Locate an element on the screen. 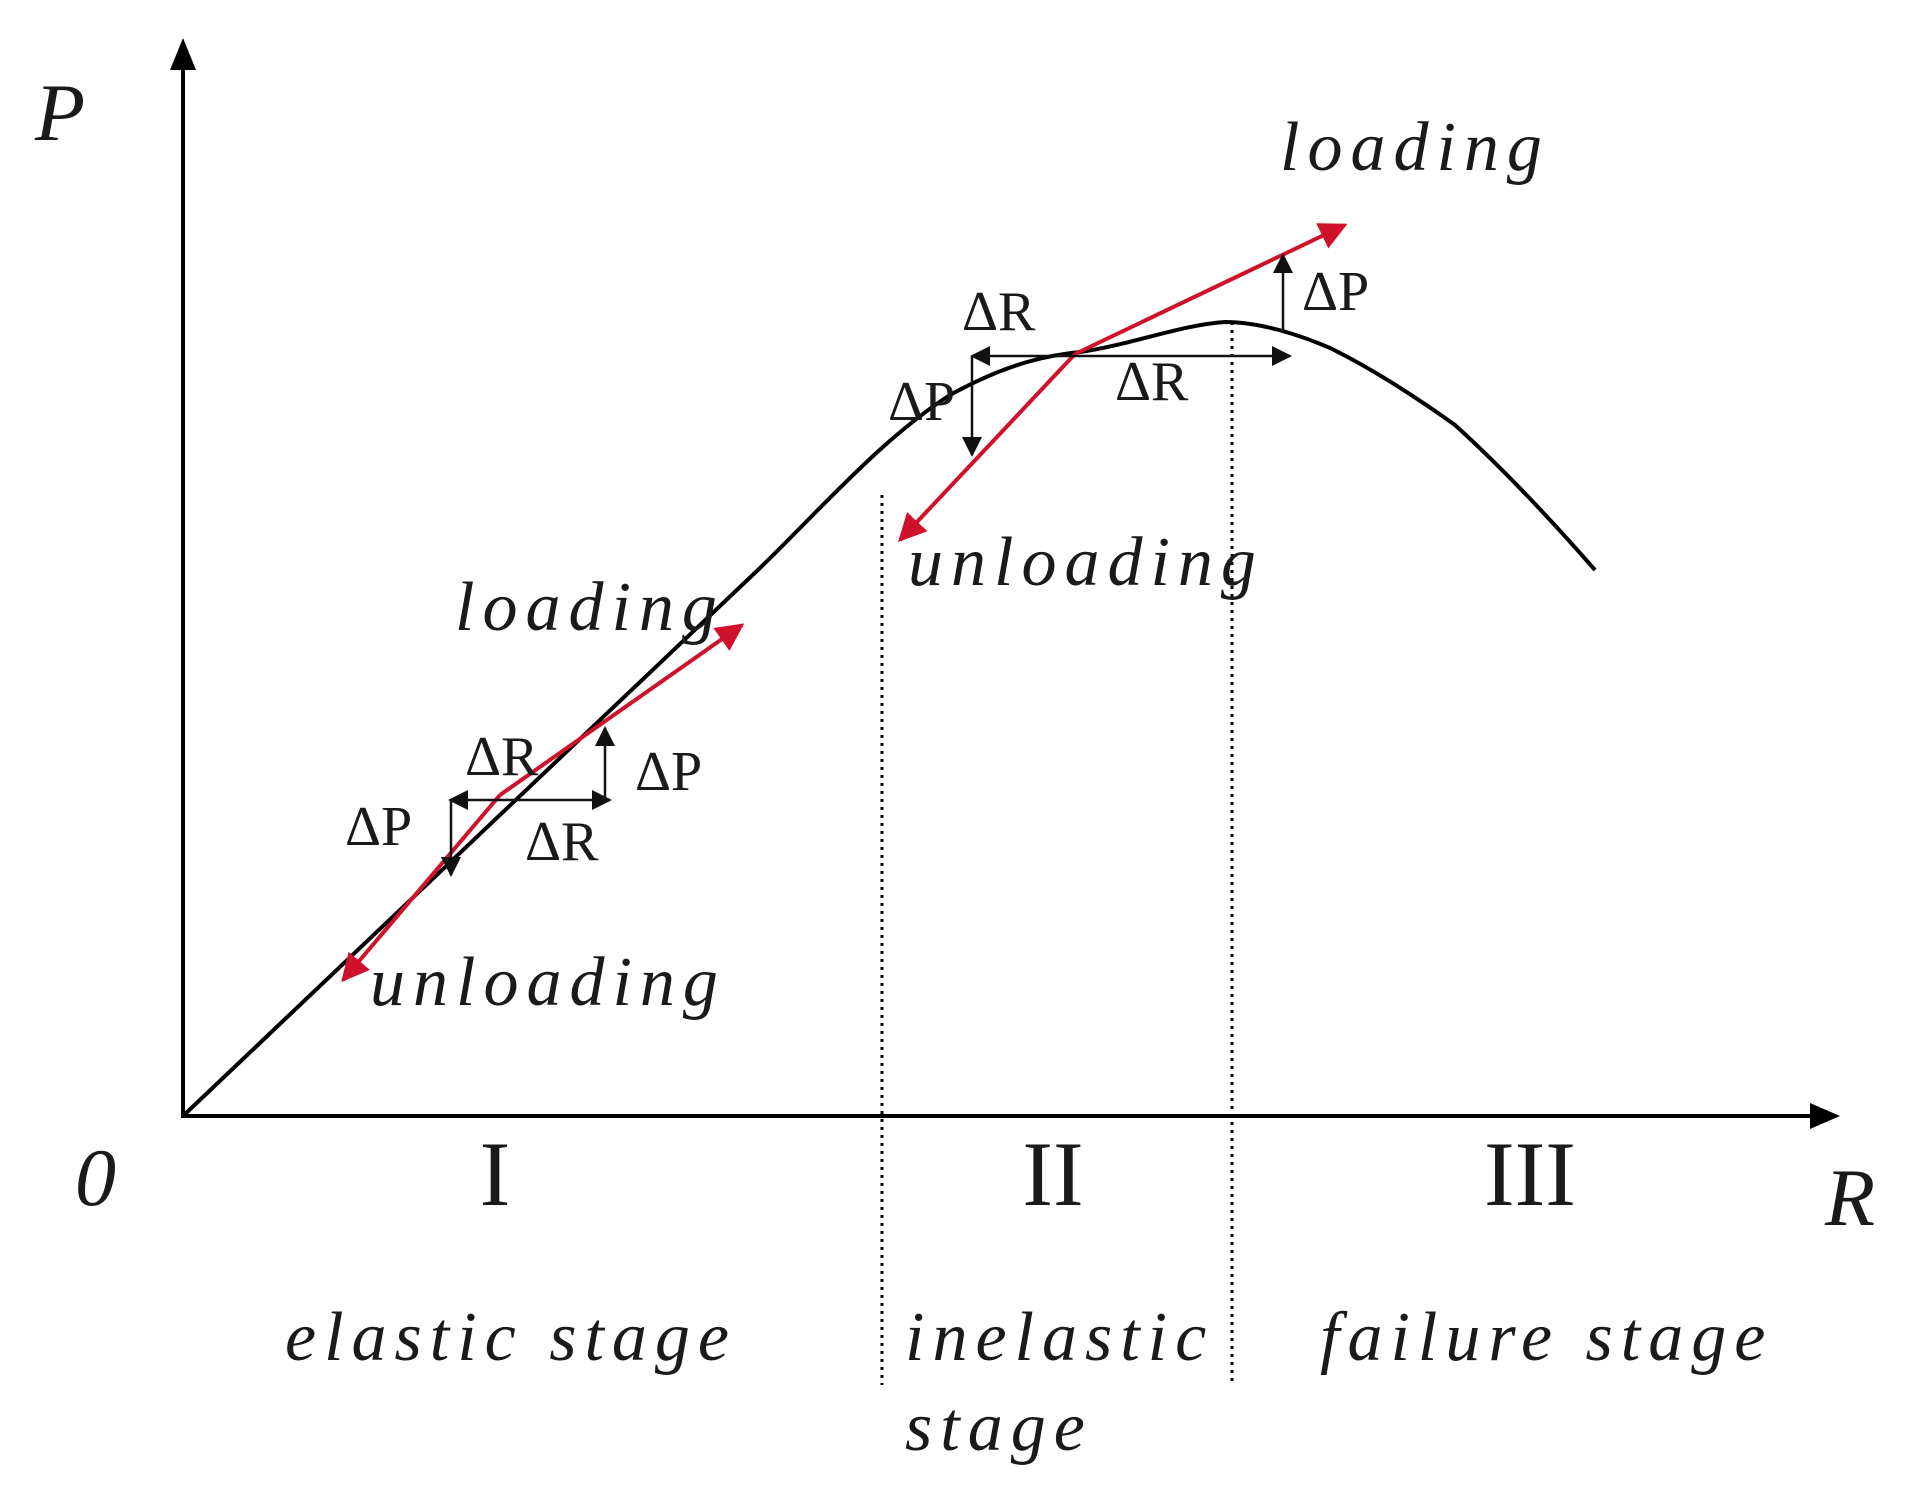 The height and width of the screenshot is (1491, 1914). y-axis-label: P is located at coordinates (59, 112).